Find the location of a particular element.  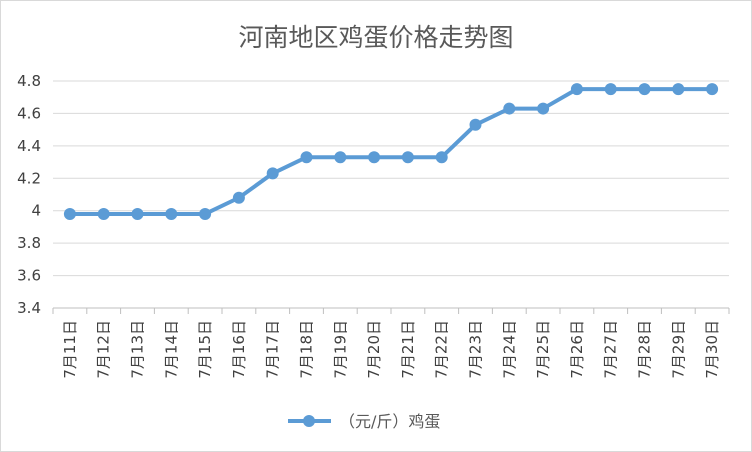

y-tick-label: 4.4 is located at coordinates (29, 146).